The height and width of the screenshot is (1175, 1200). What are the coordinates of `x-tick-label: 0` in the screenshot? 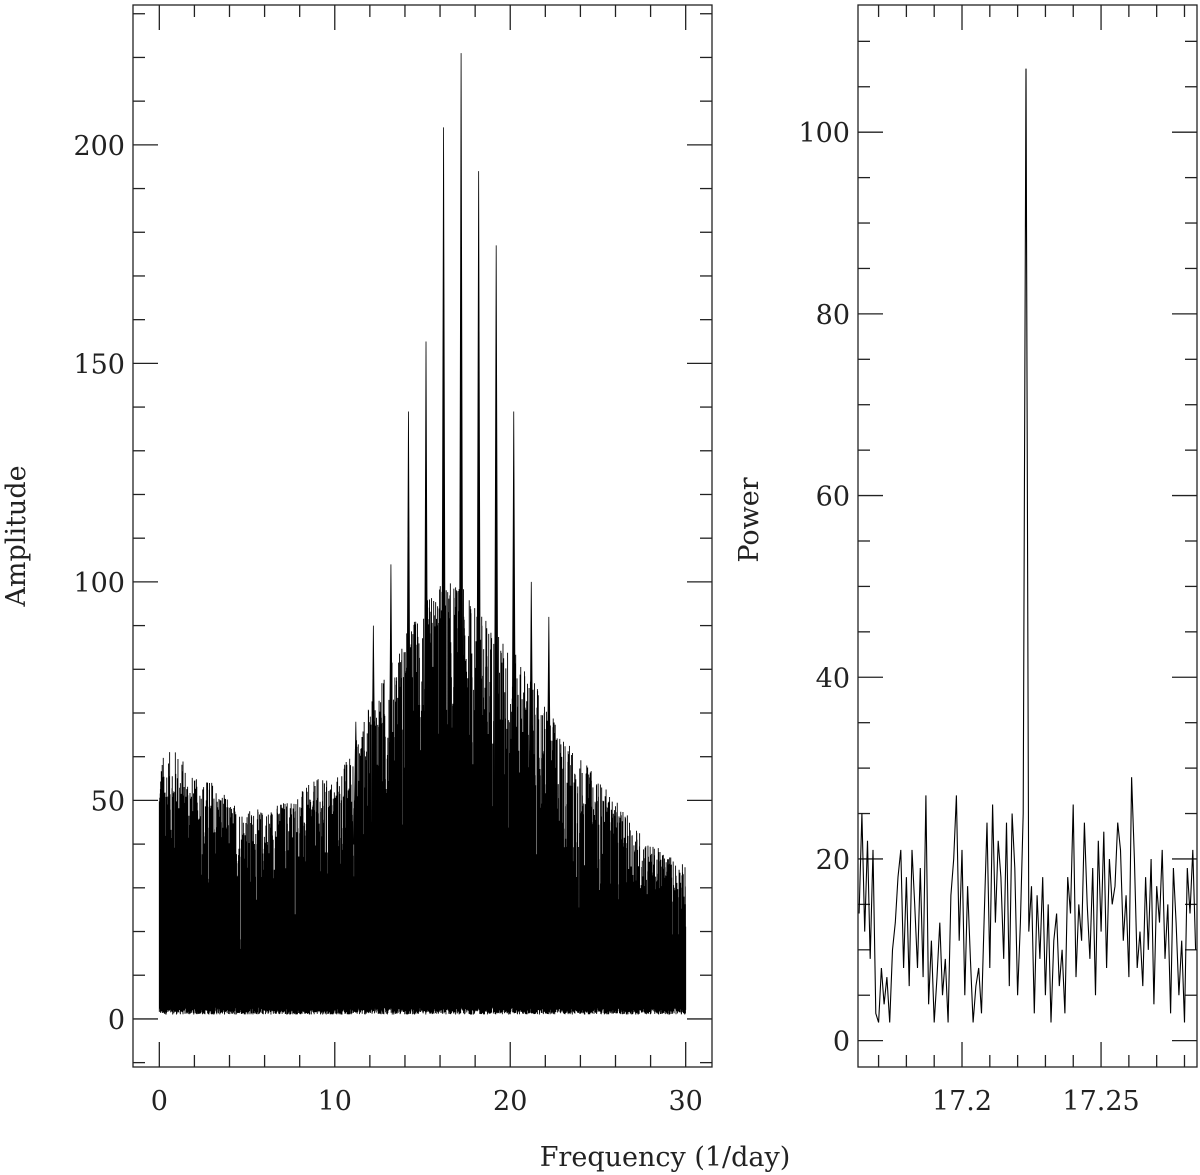 It's located at (159, 1101).